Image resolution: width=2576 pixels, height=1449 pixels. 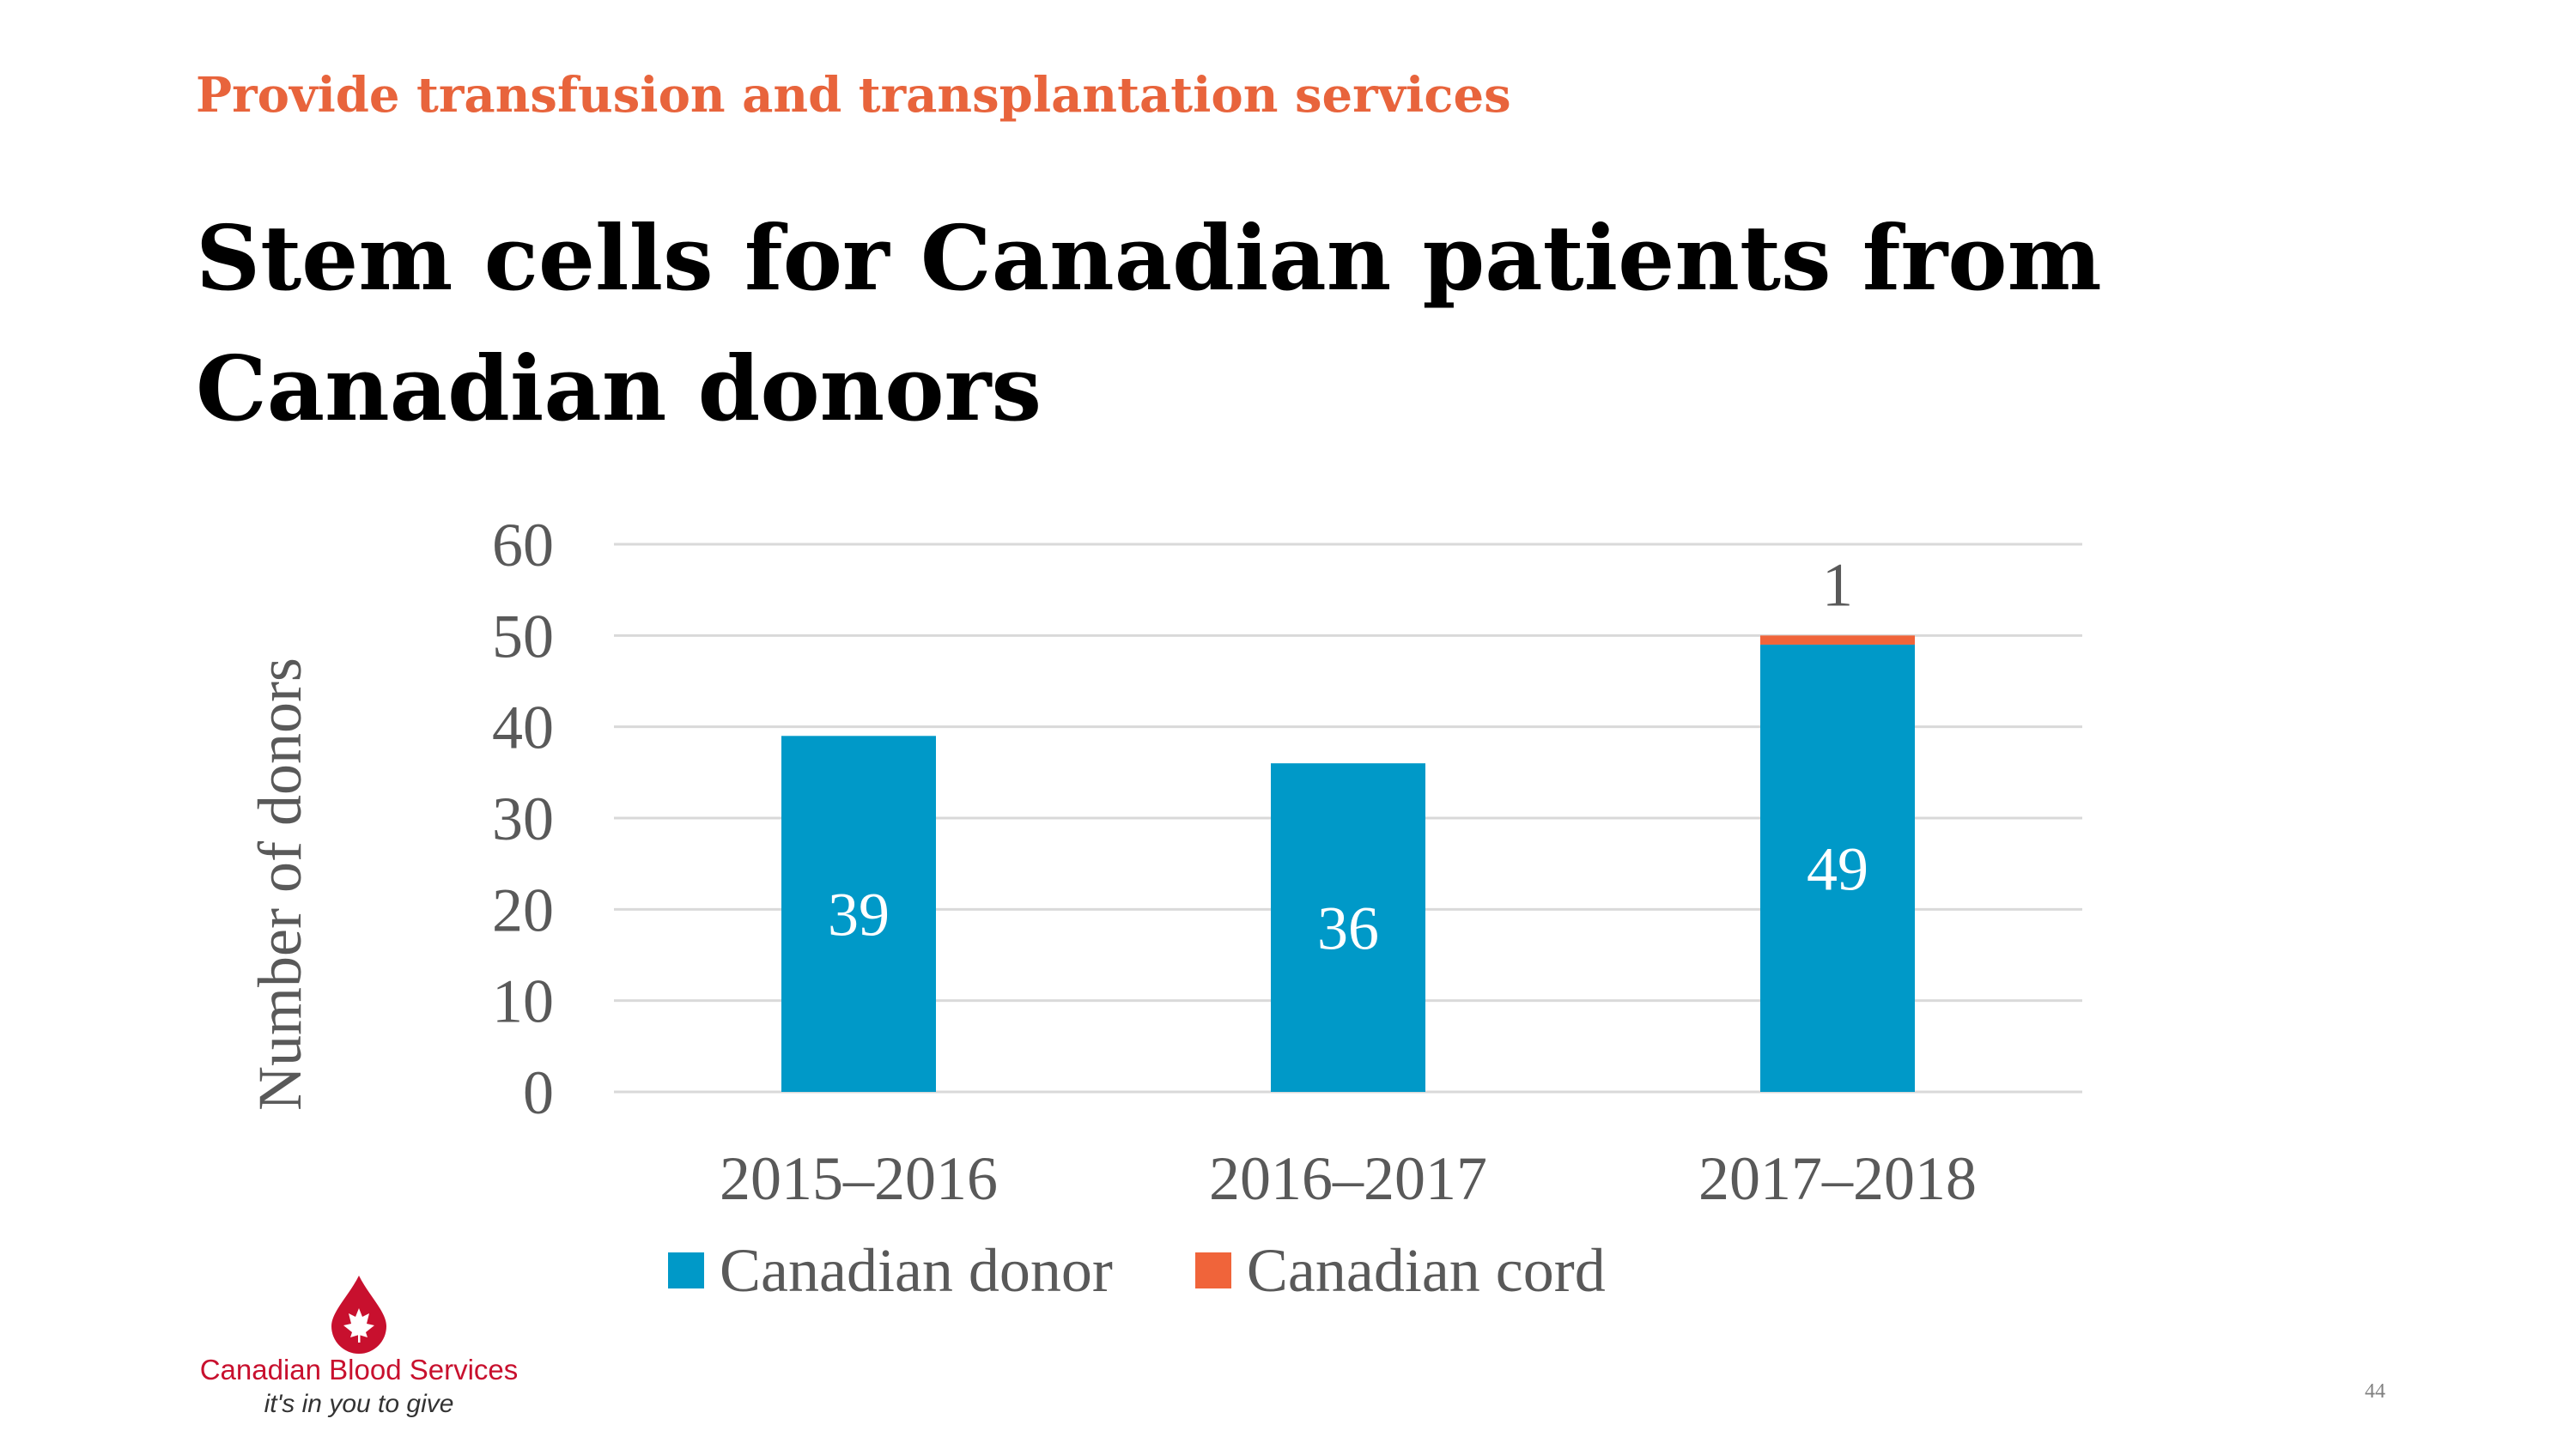 What do you see at coordinates (523, 910) in the screenshot?
I see `y-tick-label-20: 20` at bounding box center [523, 910].